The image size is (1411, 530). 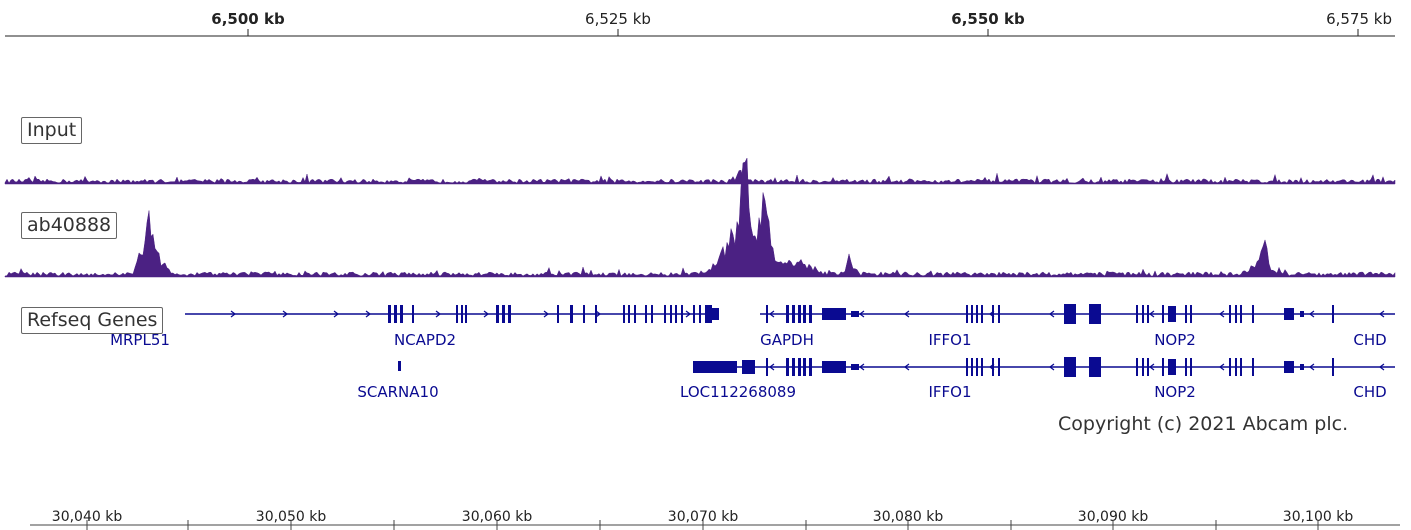 I want to click on gene-label-chd: CHD, so click(x=1369, y=340).